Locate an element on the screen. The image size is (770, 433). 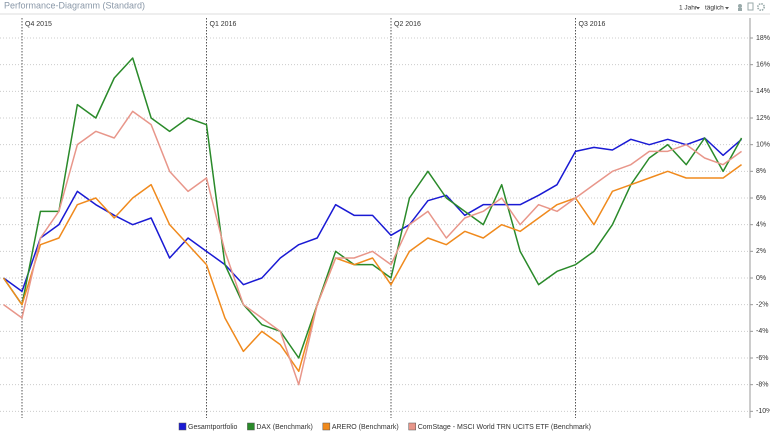
y-tick-label: 14% is located at coordinates (763, 91).